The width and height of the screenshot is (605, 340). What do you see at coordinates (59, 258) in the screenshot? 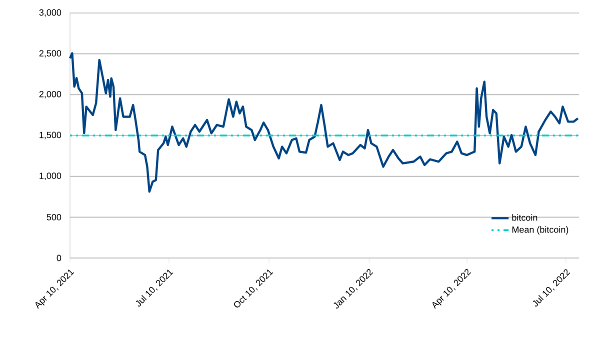
I see `y-tick-label: 0` at bounding box center [59, 258].